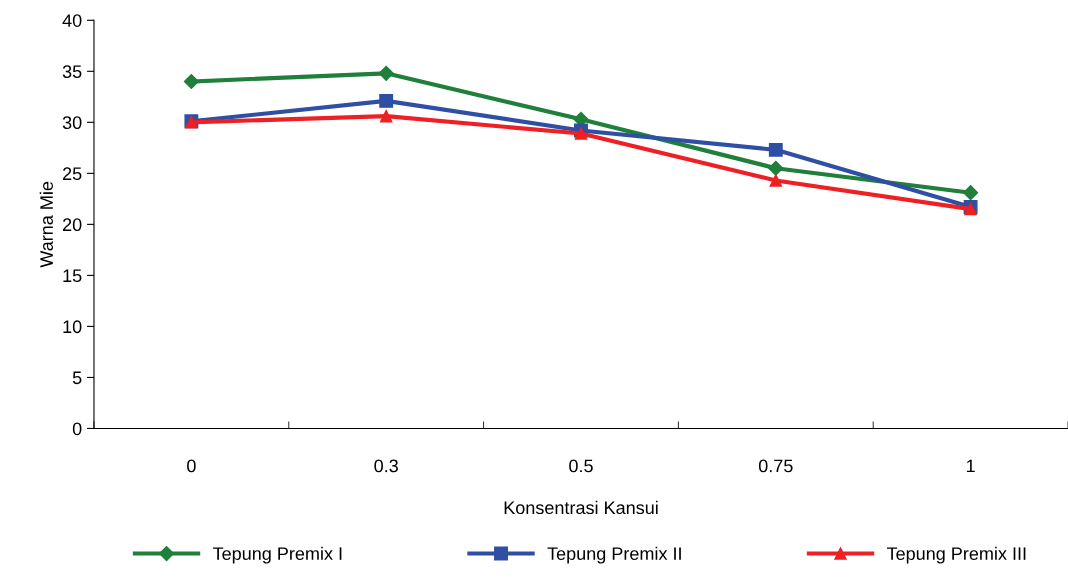 Image resolution: width=1068 pixels, height=579 pixels. Describe the element at coordinates (72, 20) in the screenshot. I see `y-tick-label: 40` at that location.